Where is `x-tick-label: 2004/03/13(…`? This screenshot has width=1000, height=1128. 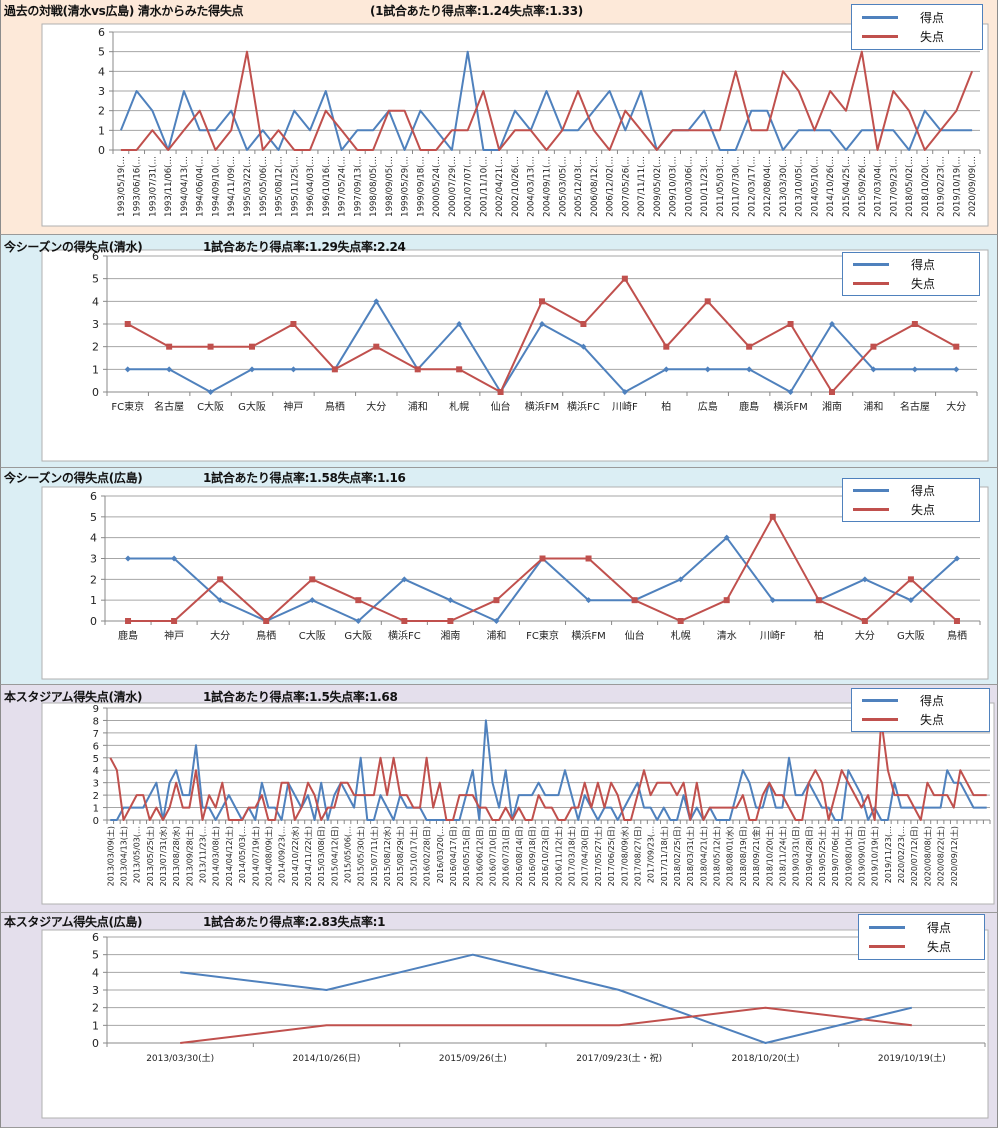
x-tick-label: 2004/03/13(… is located at coordinates (532, 186).